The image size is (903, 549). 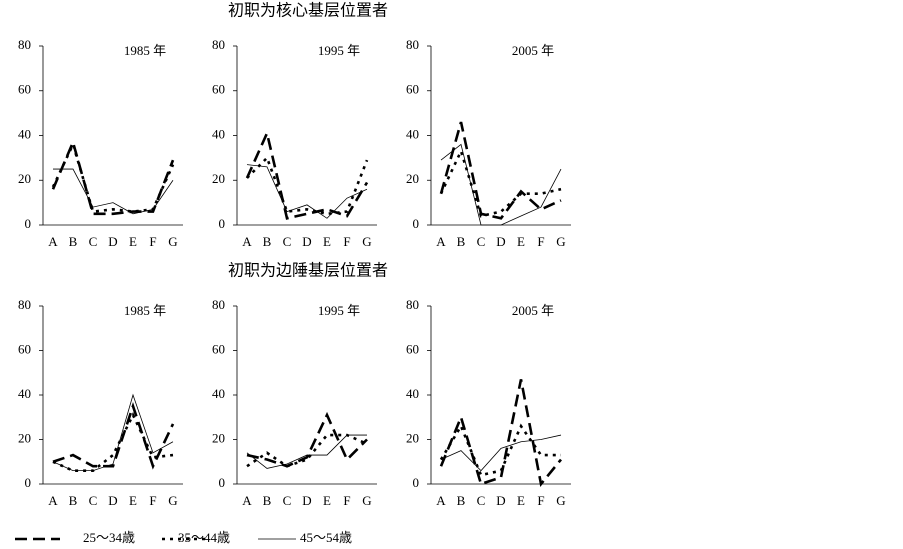 I want to click on legend-label: 35～44歳, so click(x=204, y=537).